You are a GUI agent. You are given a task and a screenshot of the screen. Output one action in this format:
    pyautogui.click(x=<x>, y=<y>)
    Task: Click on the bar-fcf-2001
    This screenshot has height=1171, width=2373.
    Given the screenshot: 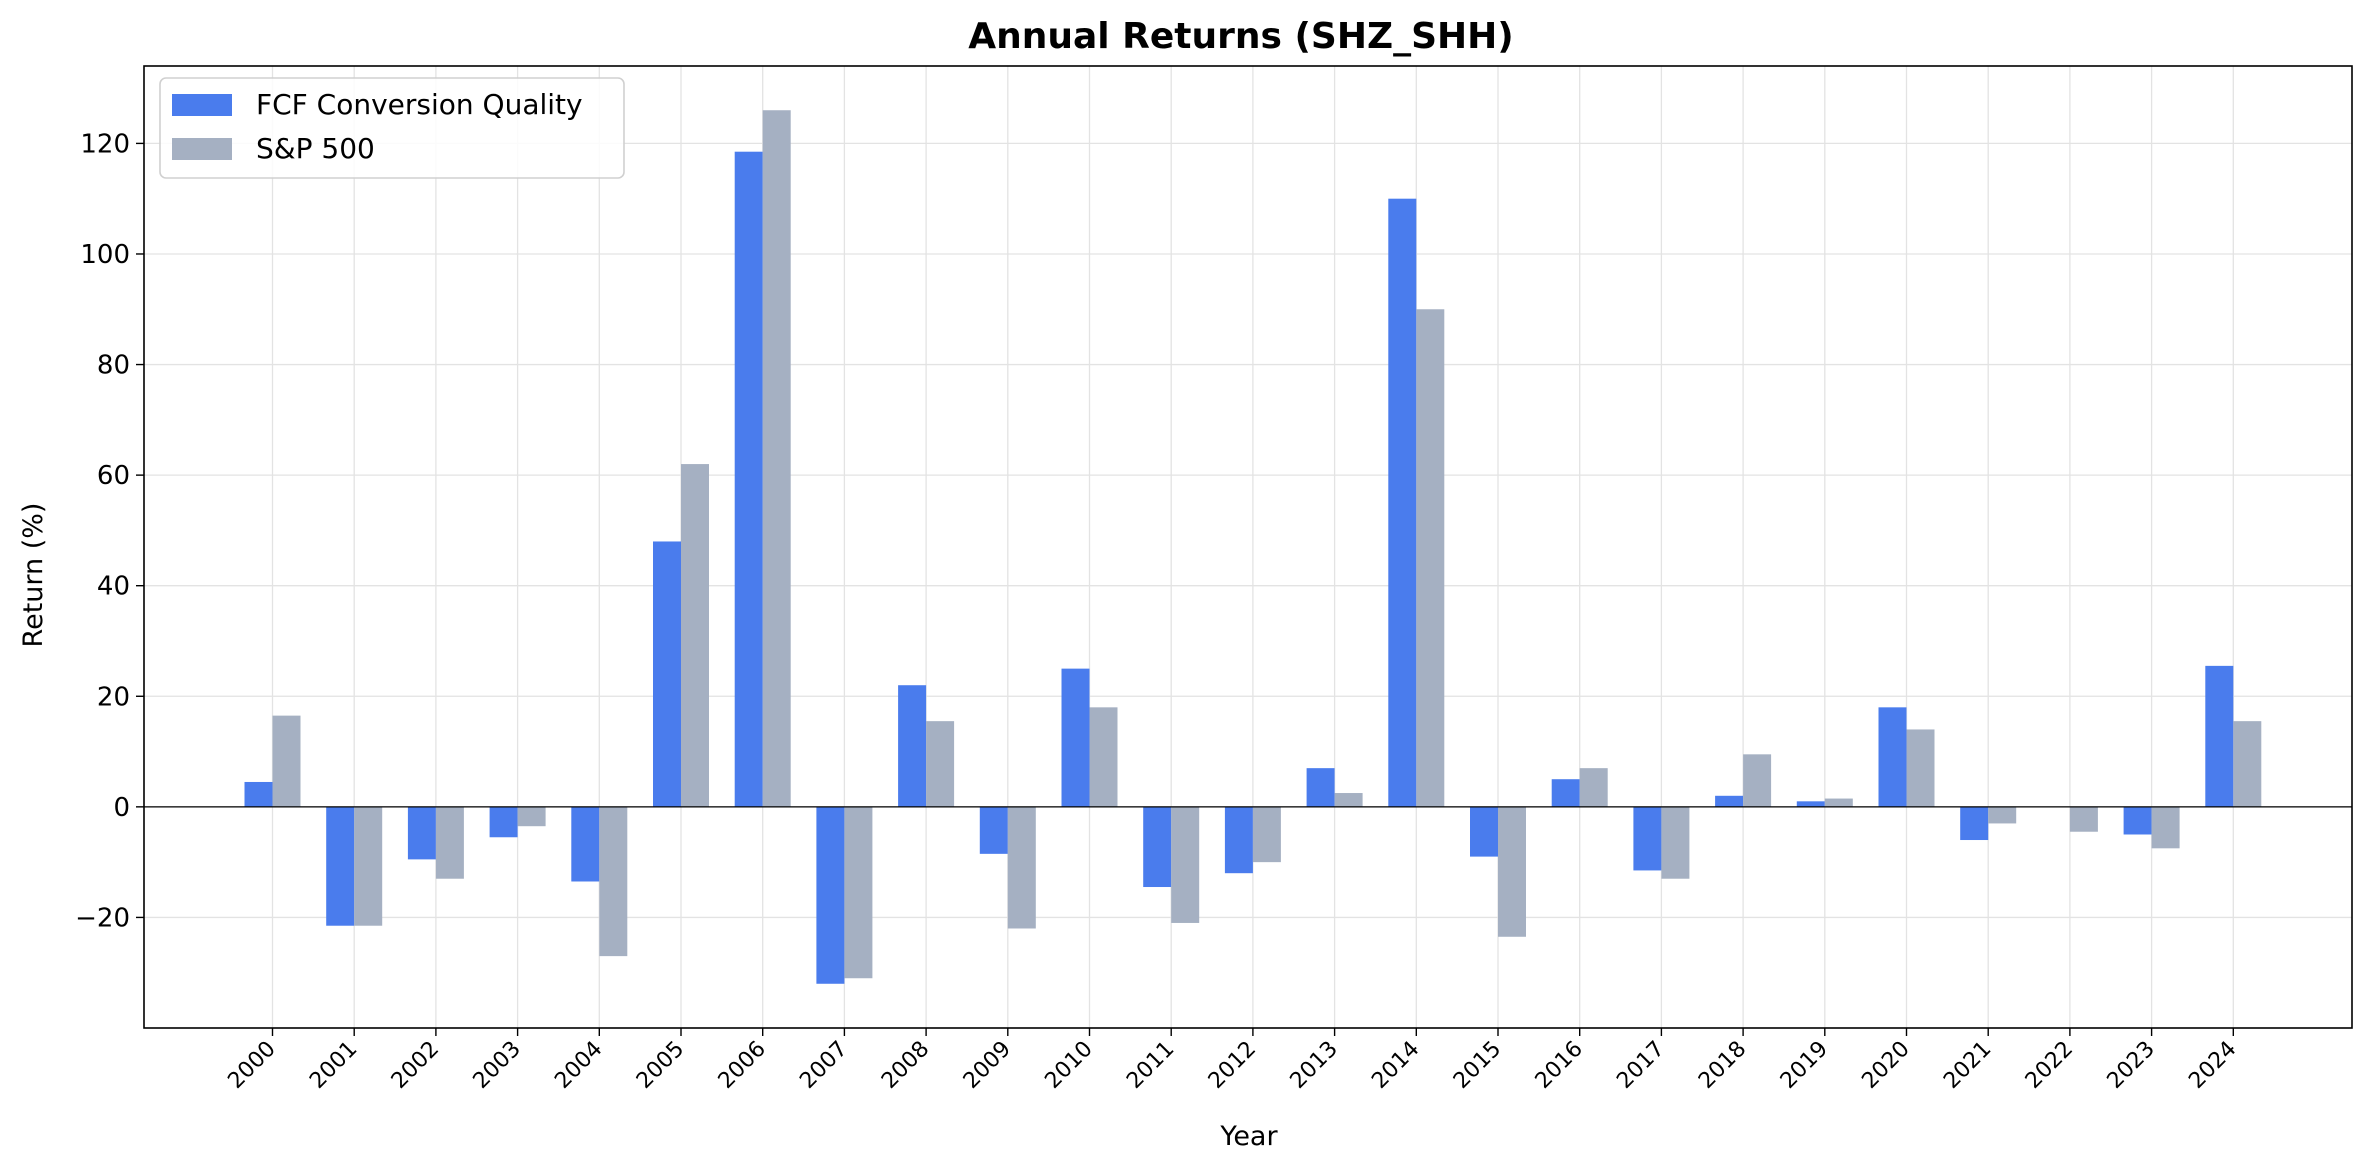 What is the action you would take?
    pyautogui.click(x=340, y=866)
    